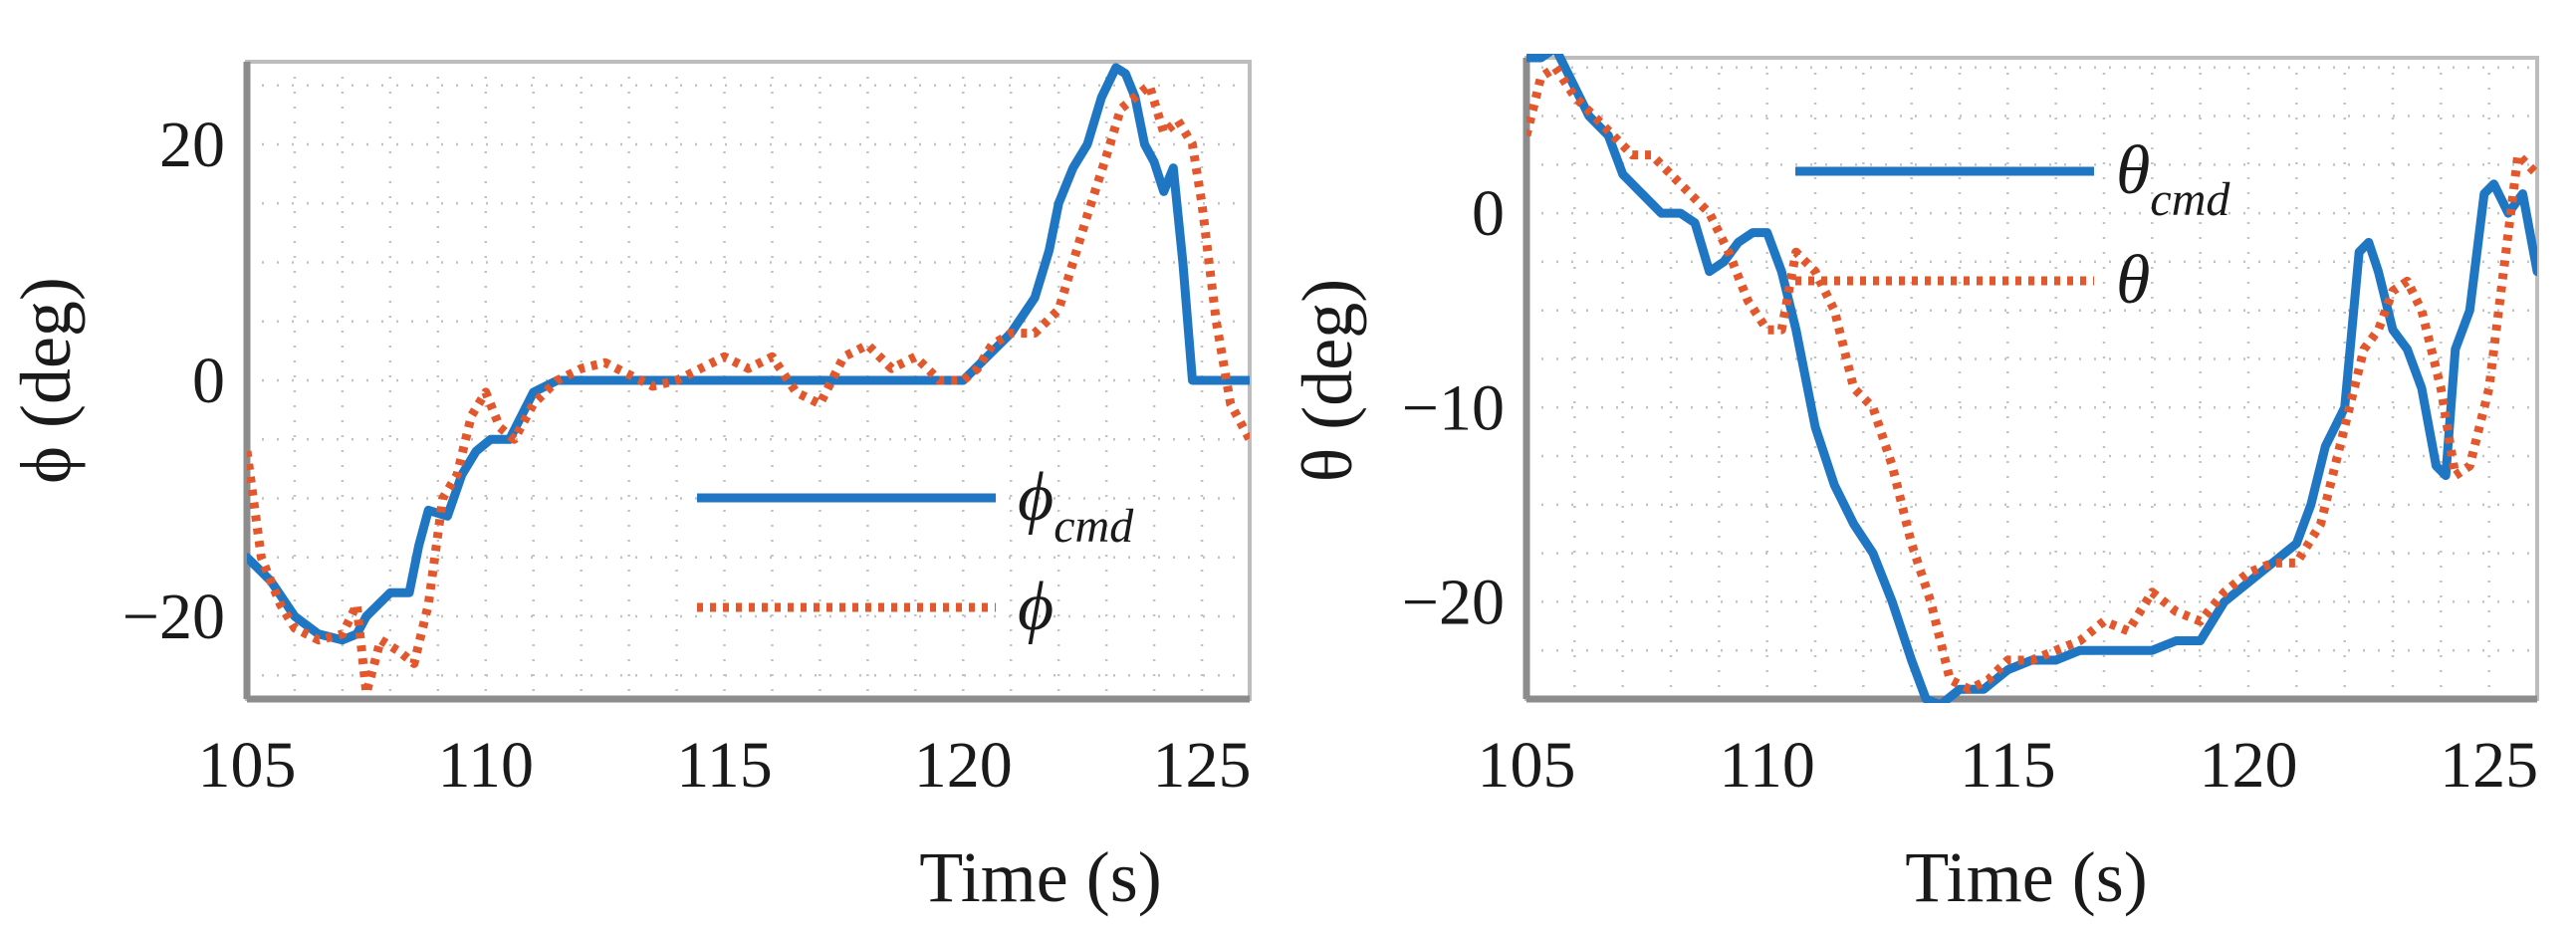 This screenshot has height=937, width=2576. Describe the element at coordinates (915, 552) in the screenshot. I see `legend: ϕcmd ϕ` at that location.